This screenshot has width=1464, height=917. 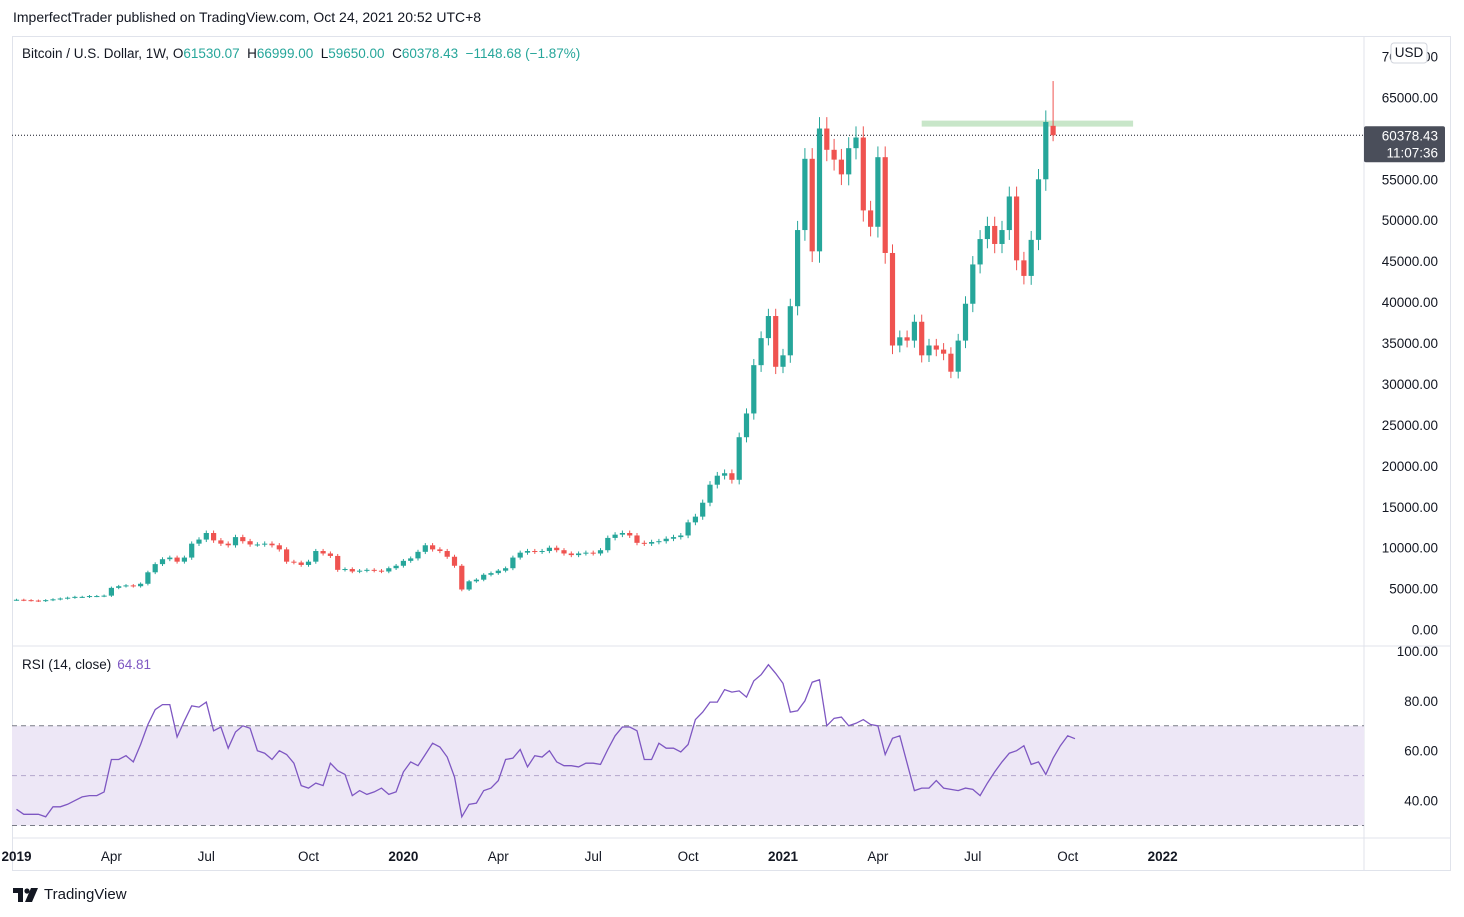 What do you see at coordinates (1410, 220) in the screenshot?
I see `price-tick-label: 50000.00` at bounding box center [1410, 220].